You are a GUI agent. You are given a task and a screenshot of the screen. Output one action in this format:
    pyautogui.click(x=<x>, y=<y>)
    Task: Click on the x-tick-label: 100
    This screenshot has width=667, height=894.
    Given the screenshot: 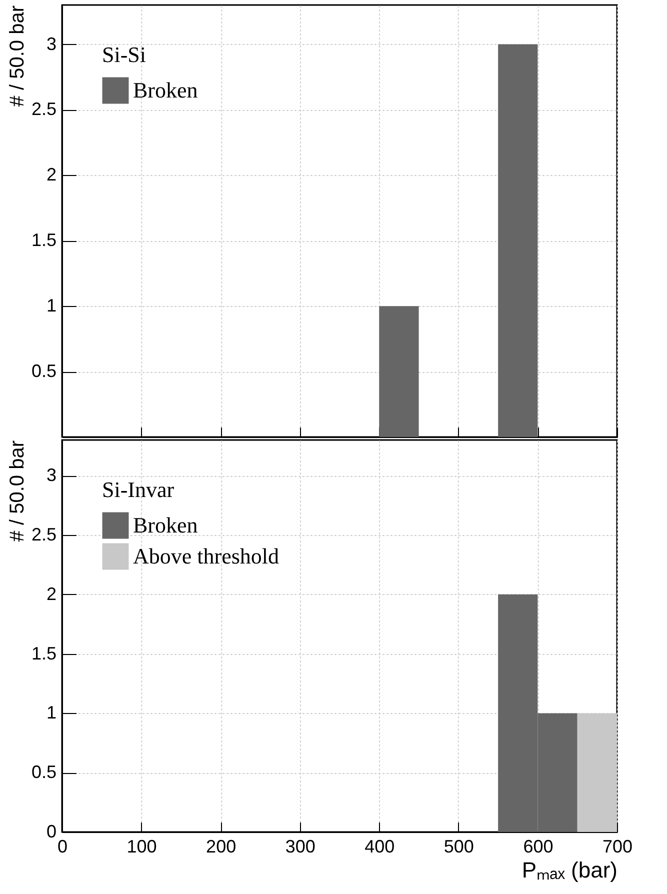 What is the action you would take?
    pyautogui.click(x=141, y=846)
    